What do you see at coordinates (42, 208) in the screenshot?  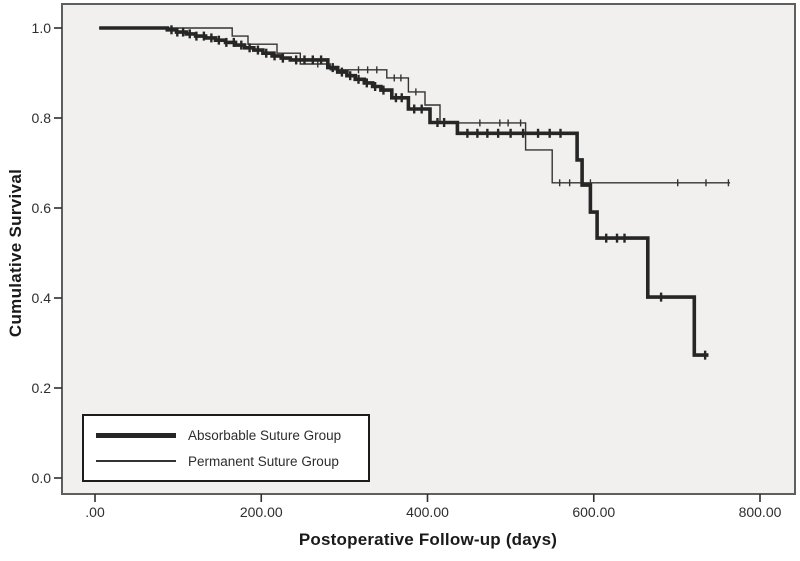 I see `y-tick-label: 0.6` at bounding box center [42, 208].